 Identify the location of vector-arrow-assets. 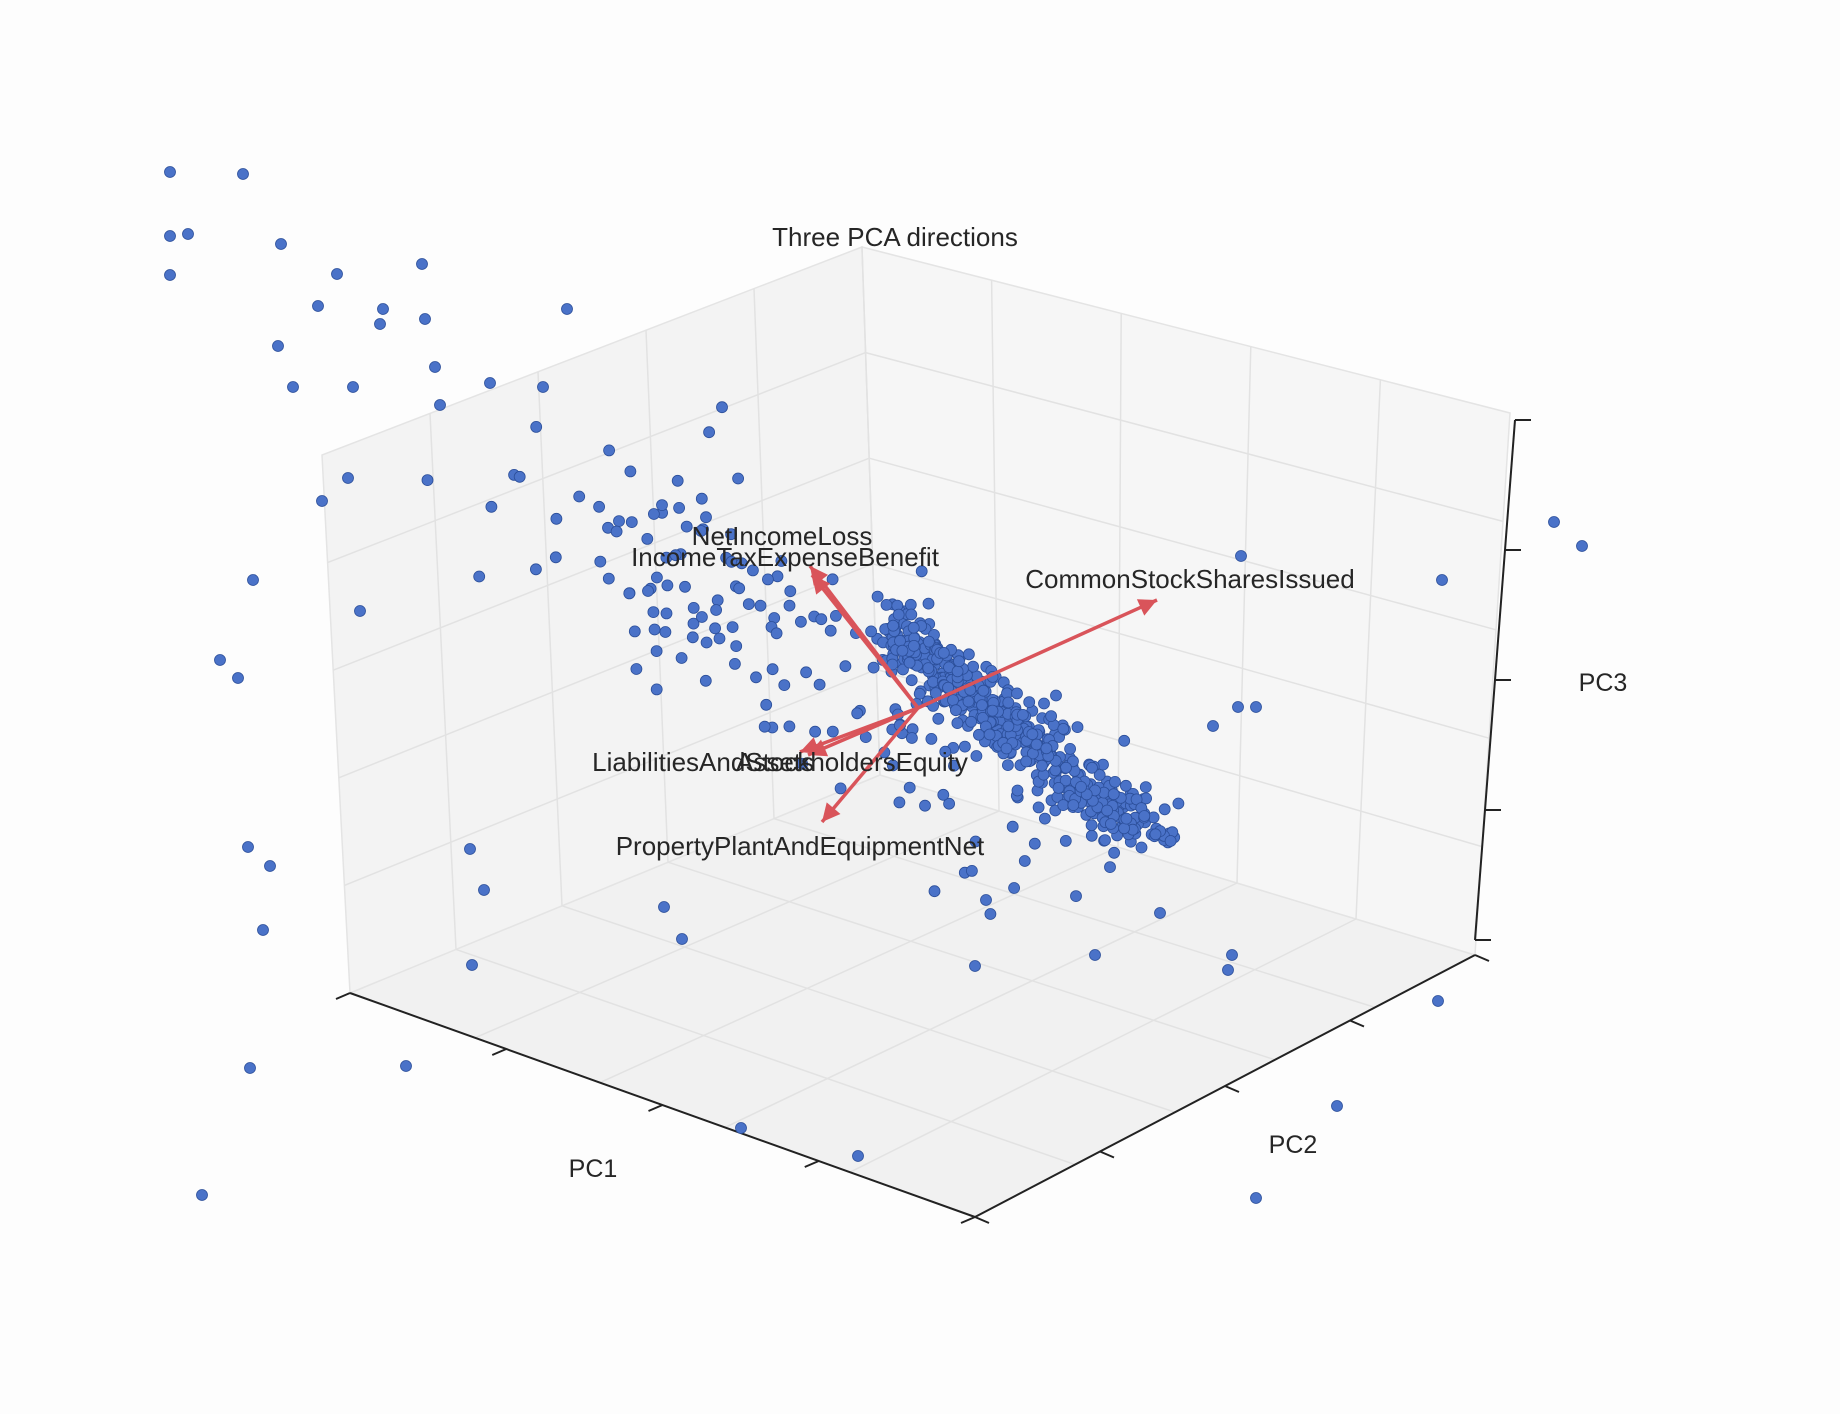
(859, 730).